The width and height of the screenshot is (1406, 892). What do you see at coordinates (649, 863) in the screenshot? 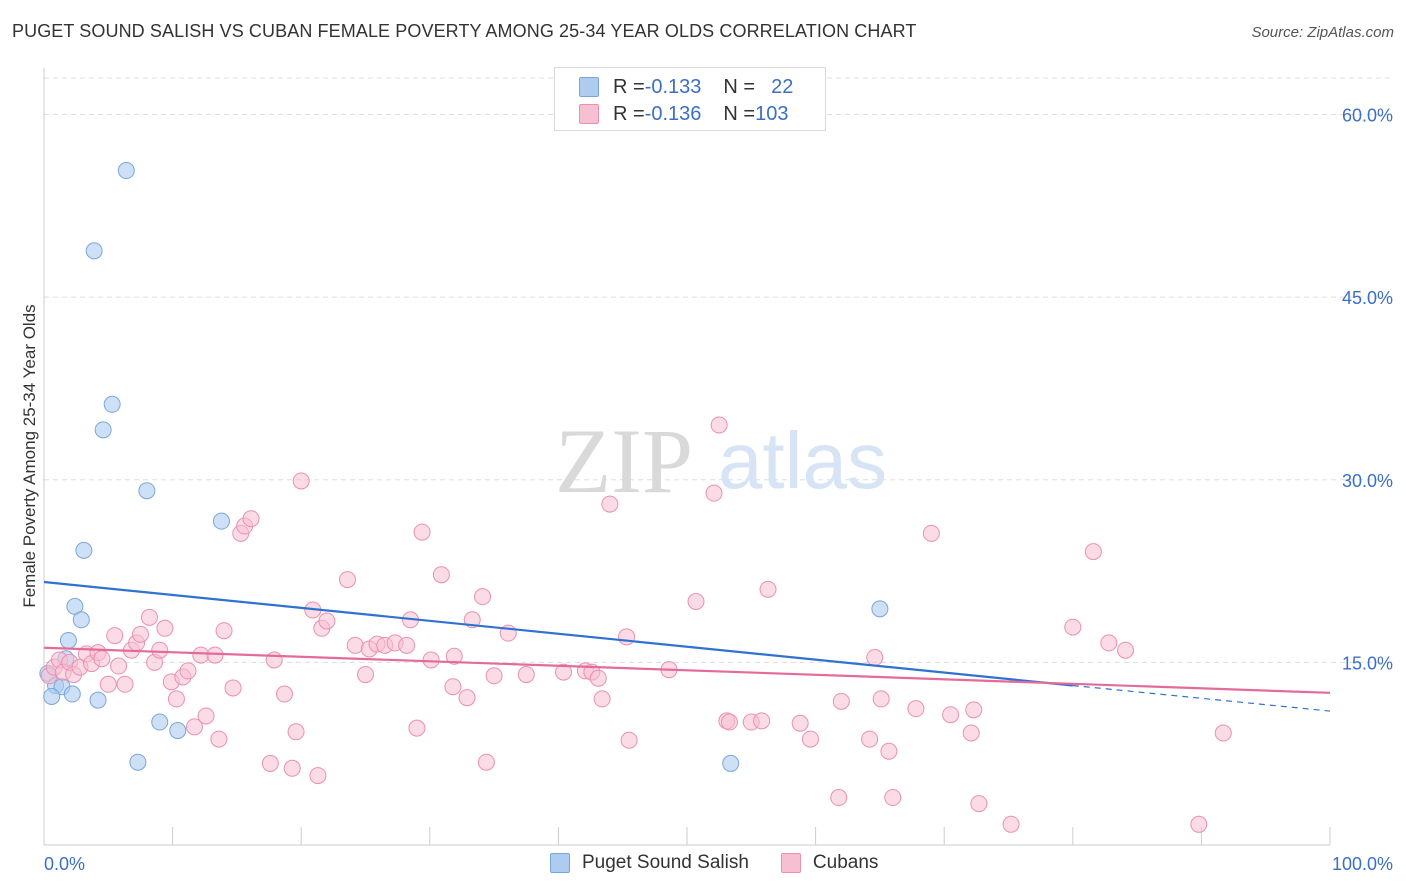
I see `legend-item-puget: Puget Sound Salish` at bounding box center [649, 863].